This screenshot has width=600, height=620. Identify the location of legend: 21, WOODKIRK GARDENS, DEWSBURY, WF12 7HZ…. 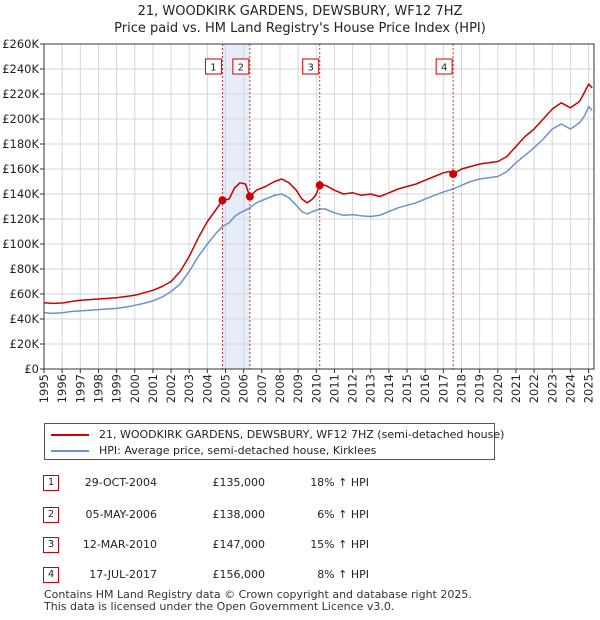
(274, 441).